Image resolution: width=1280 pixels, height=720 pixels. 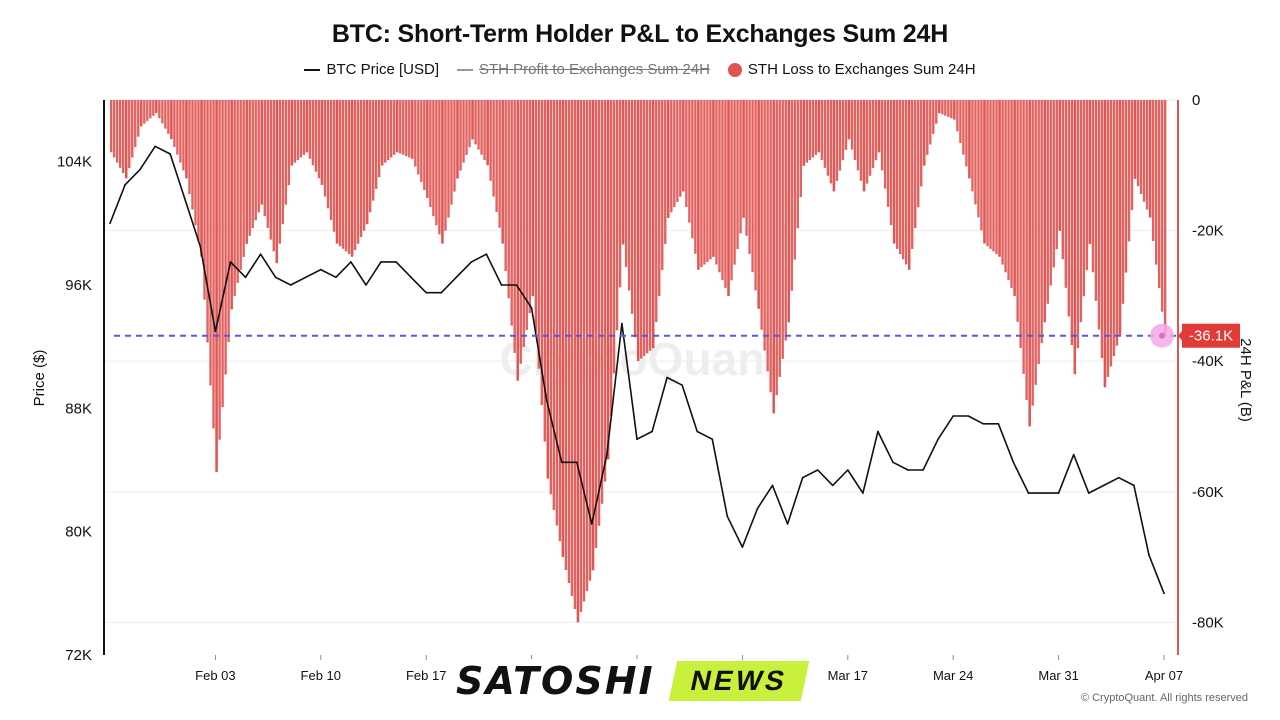 I want to click on legend-item-sth-loss: STH Loss to Exchanges Sum 24H, so click(x=851, y=69).